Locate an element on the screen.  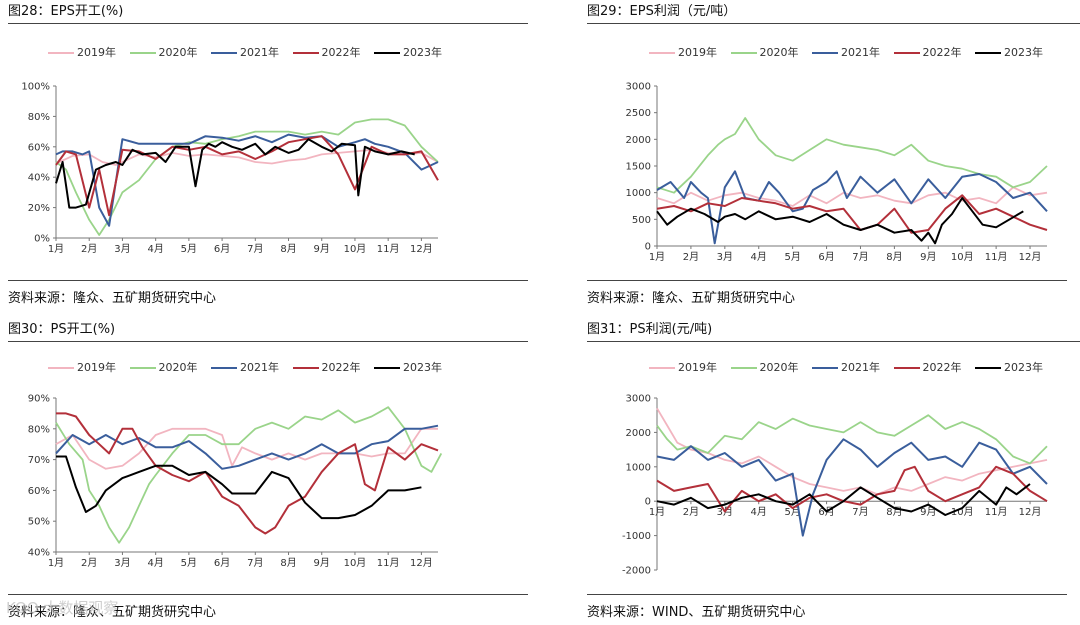
x-tick-label: 6月 is located at coordinates (222, 249).